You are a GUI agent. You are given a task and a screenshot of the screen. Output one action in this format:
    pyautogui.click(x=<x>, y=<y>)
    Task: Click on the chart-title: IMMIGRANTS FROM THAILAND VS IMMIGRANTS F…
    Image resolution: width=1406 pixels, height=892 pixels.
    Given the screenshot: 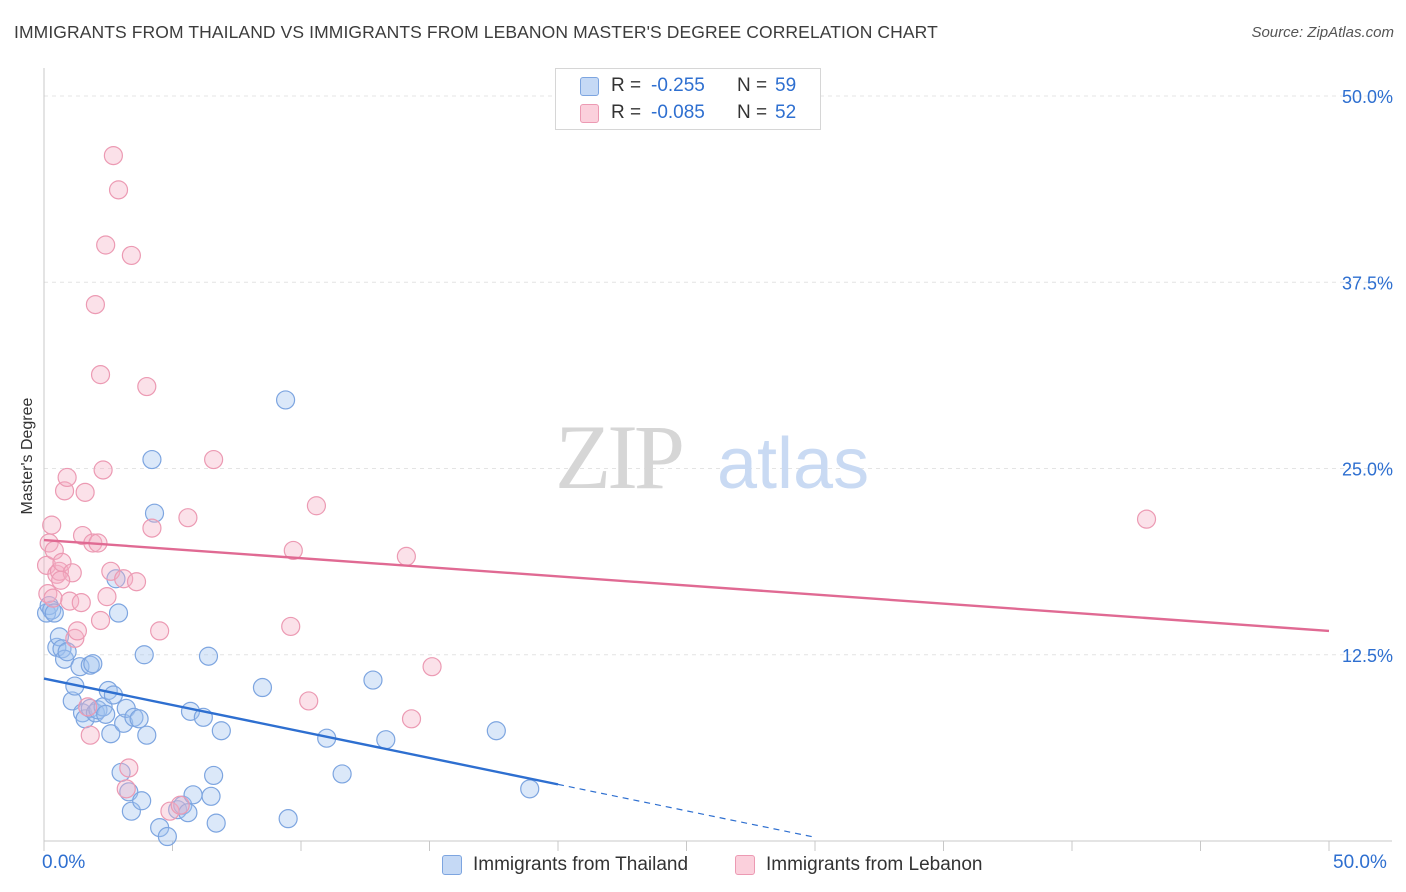 What is the action you would take?
    pyautogui.click(x=476, y=32)
    